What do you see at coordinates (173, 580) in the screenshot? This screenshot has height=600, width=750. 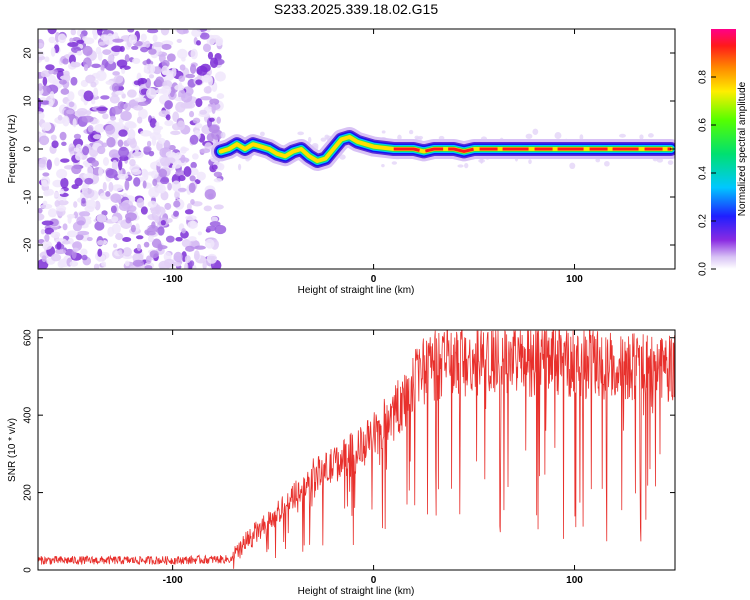 I see `x-tick-label: -100` at bounding box center [173, 580].